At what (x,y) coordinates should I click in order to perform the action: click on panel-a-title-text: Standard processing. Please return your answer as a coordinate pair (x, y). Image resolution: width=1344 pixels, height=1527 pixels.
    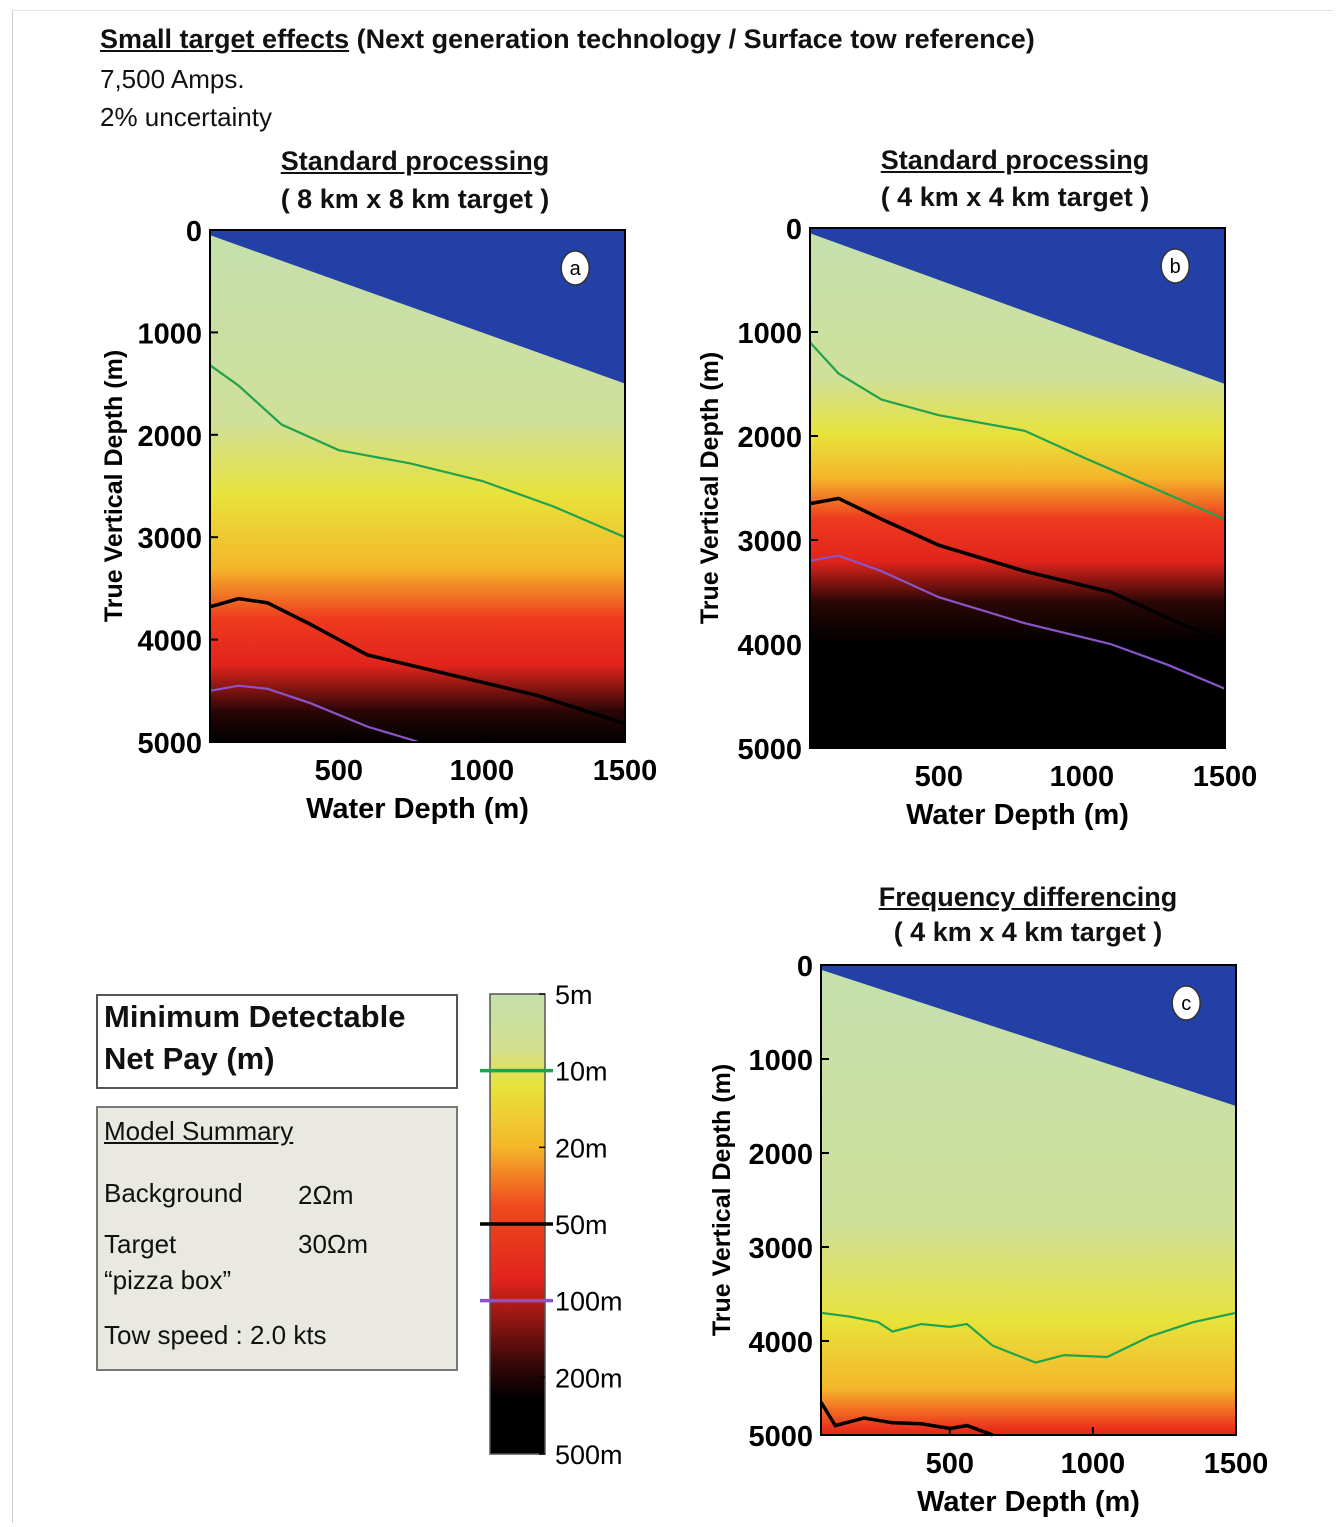
    Looking at the image, I should click on (415, 161).